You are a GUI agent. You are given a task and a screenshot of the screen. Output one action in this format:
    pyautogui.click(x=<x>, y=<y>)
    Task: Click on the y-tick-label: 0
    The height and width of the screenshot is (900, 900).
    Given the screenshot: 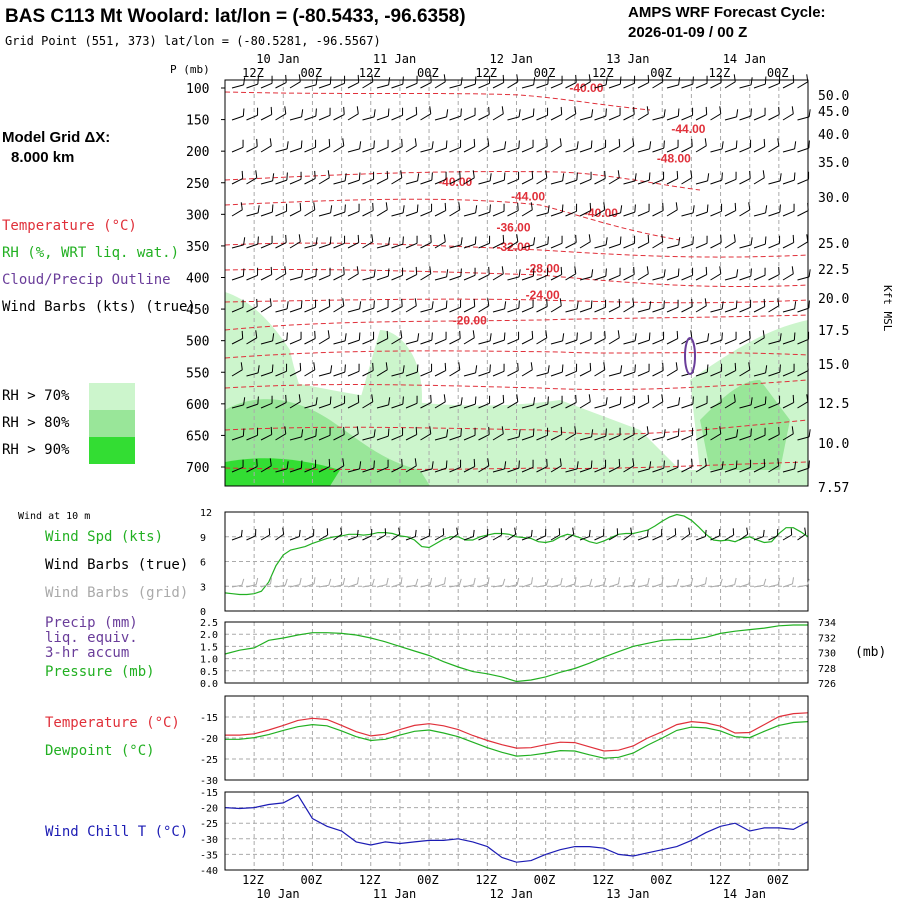 What is the action you would take?
    pyautogui.click(x=203, y=612)
    